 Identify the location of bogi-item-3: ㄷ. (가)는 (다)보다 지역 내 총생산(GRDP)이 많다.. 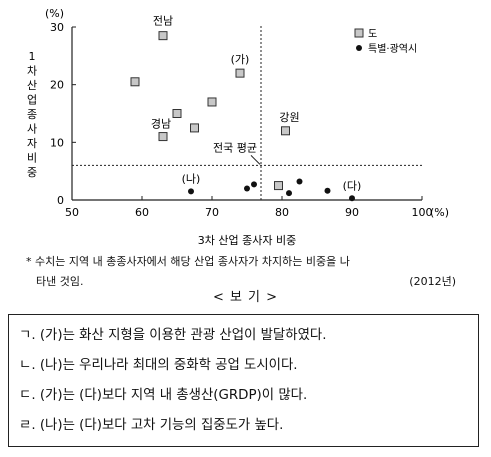
(163, 395).